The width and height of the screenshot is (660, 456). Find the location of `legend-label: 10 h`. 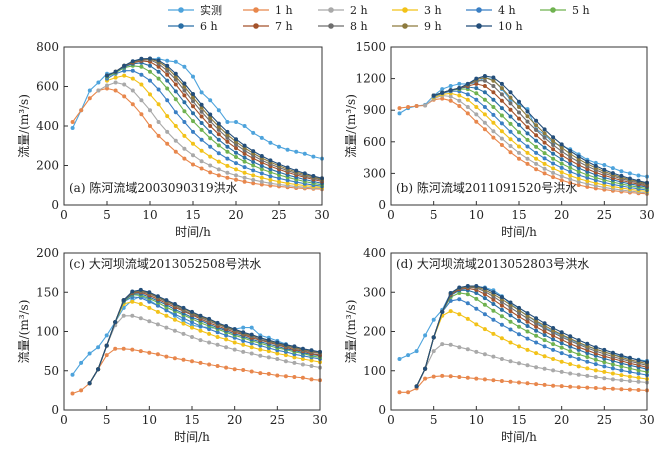

legend-label: 10 h is located at coordinates (510, 26).